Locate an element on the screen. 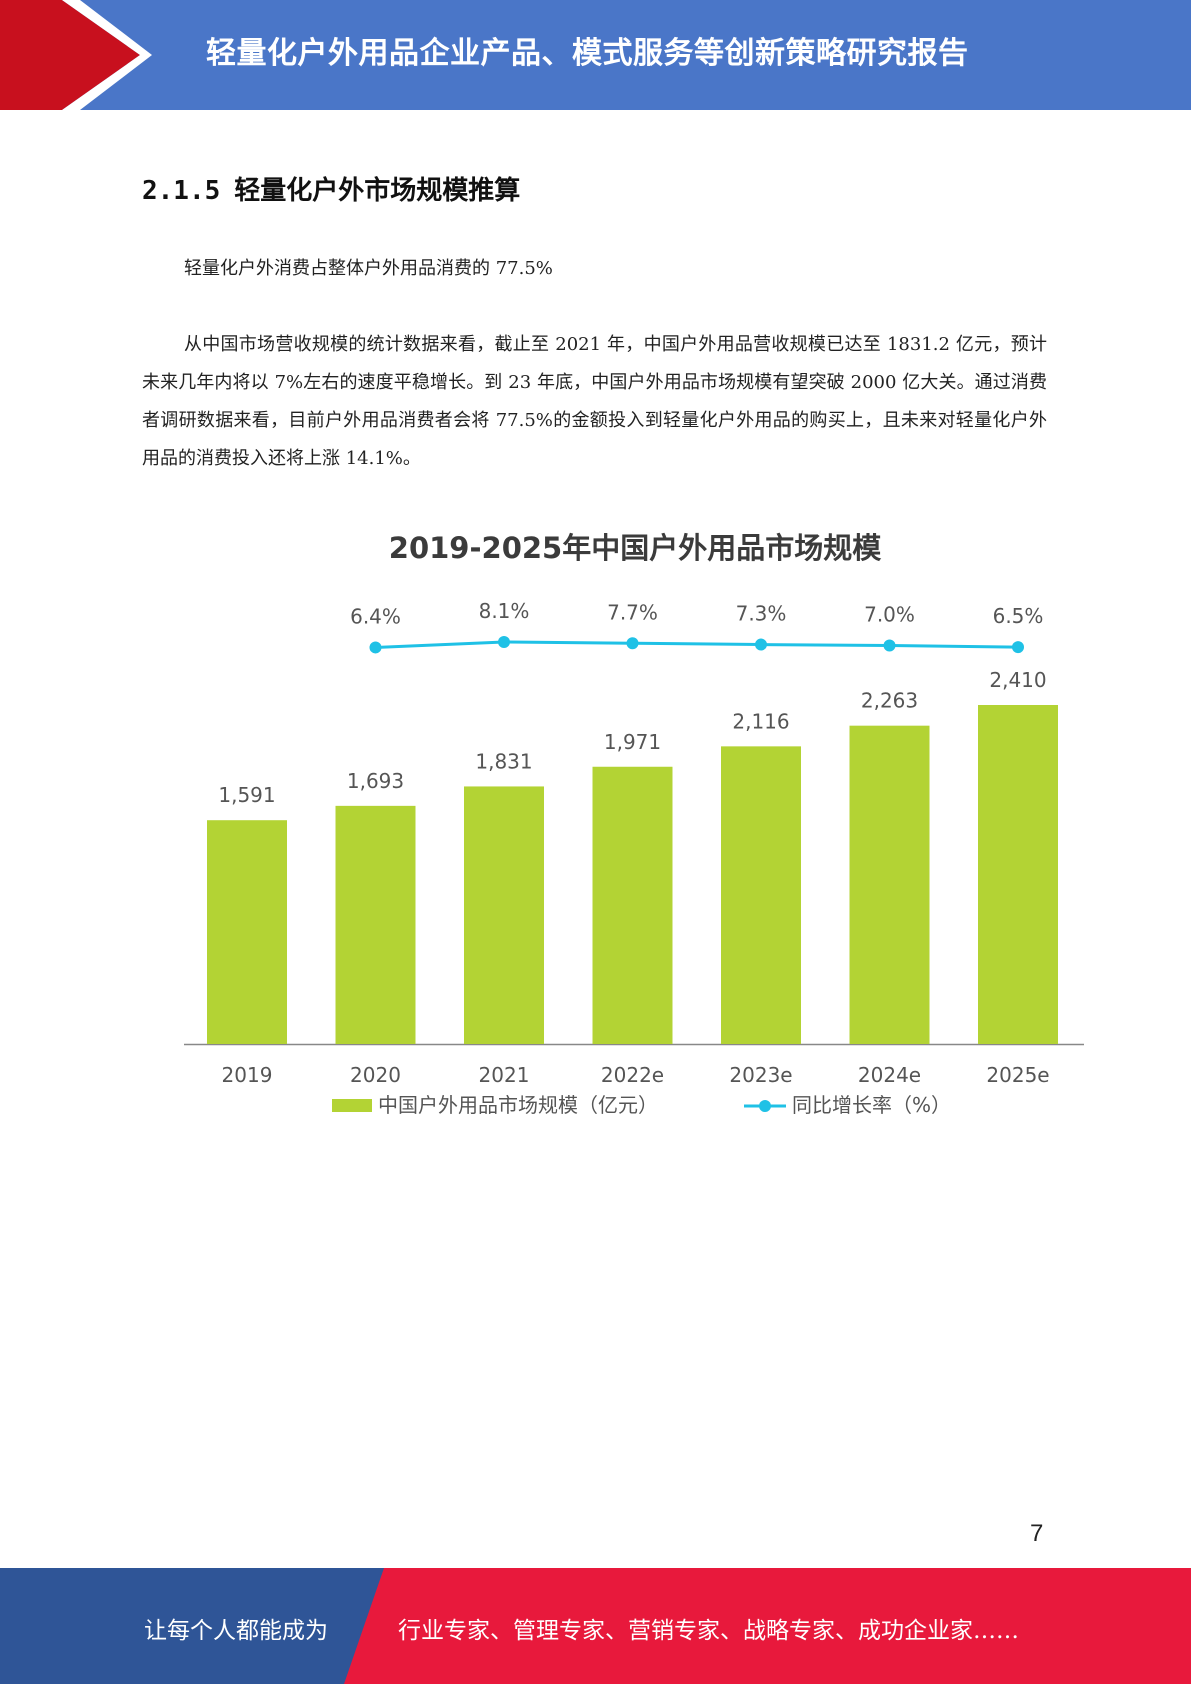  footer-left-band is located at coordinates (192, 1626).